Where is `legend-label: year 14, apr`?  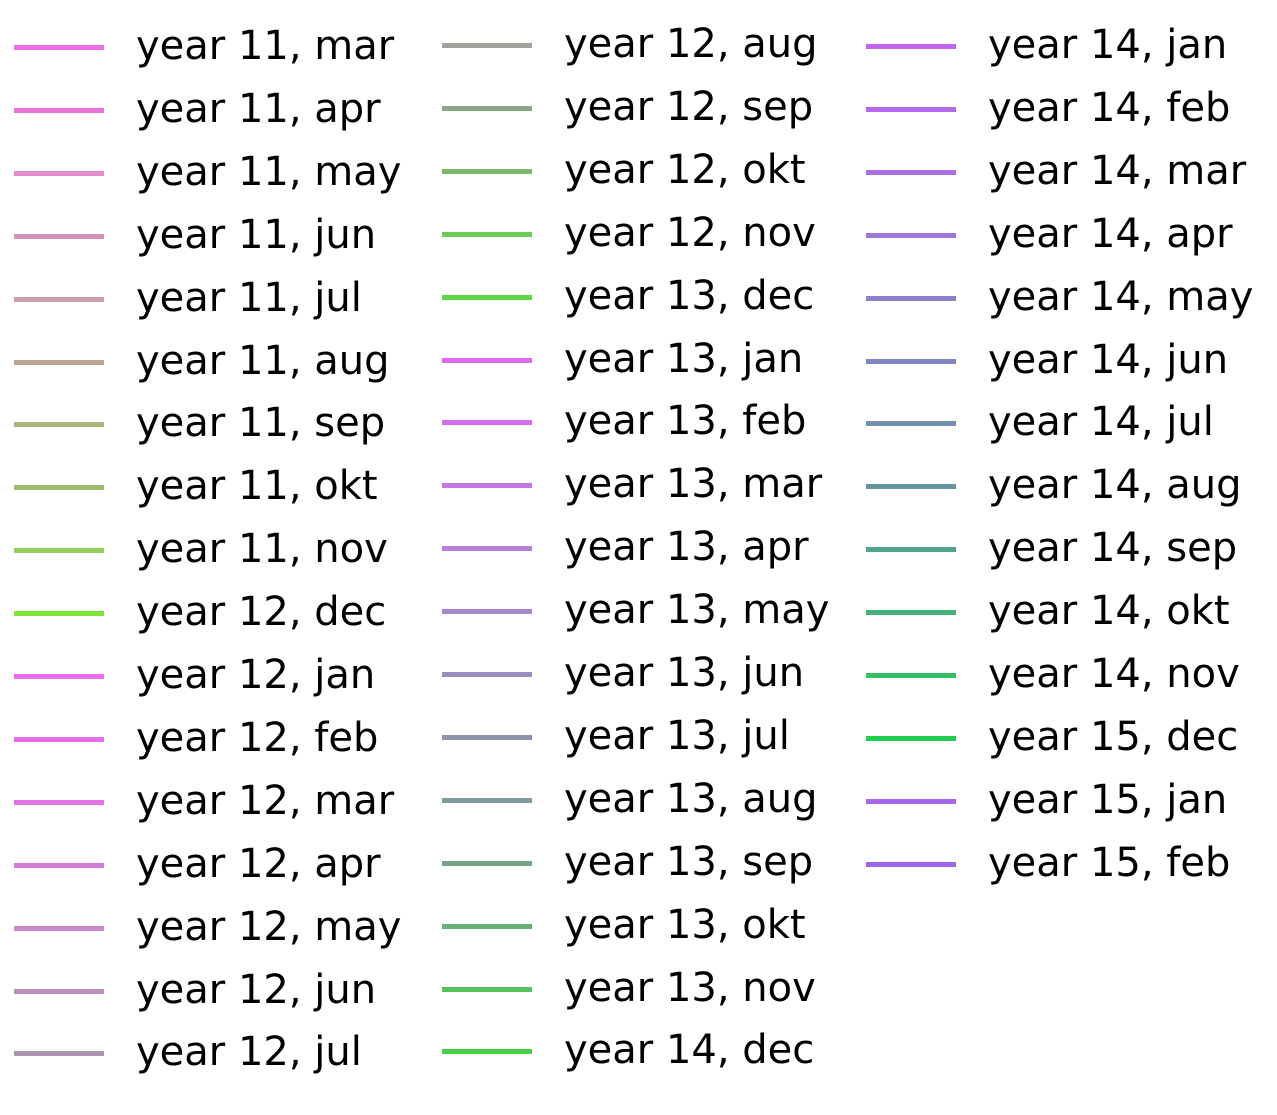 legend-label: year 14, apr is located at coordinates (1110, 233).